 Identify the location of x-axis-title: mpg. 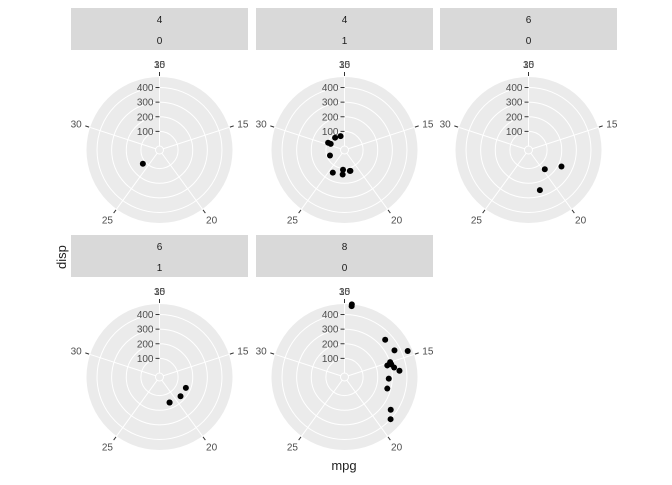
(343, 465).